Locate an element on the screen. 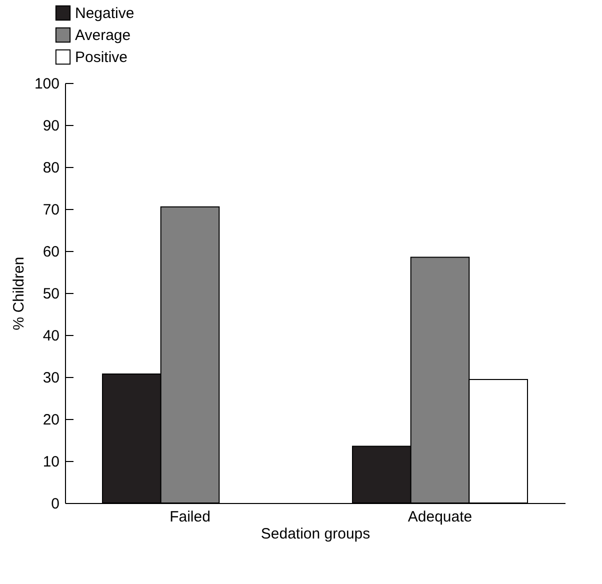  y-tick-label: 10 is located at coordinates (51, 462).